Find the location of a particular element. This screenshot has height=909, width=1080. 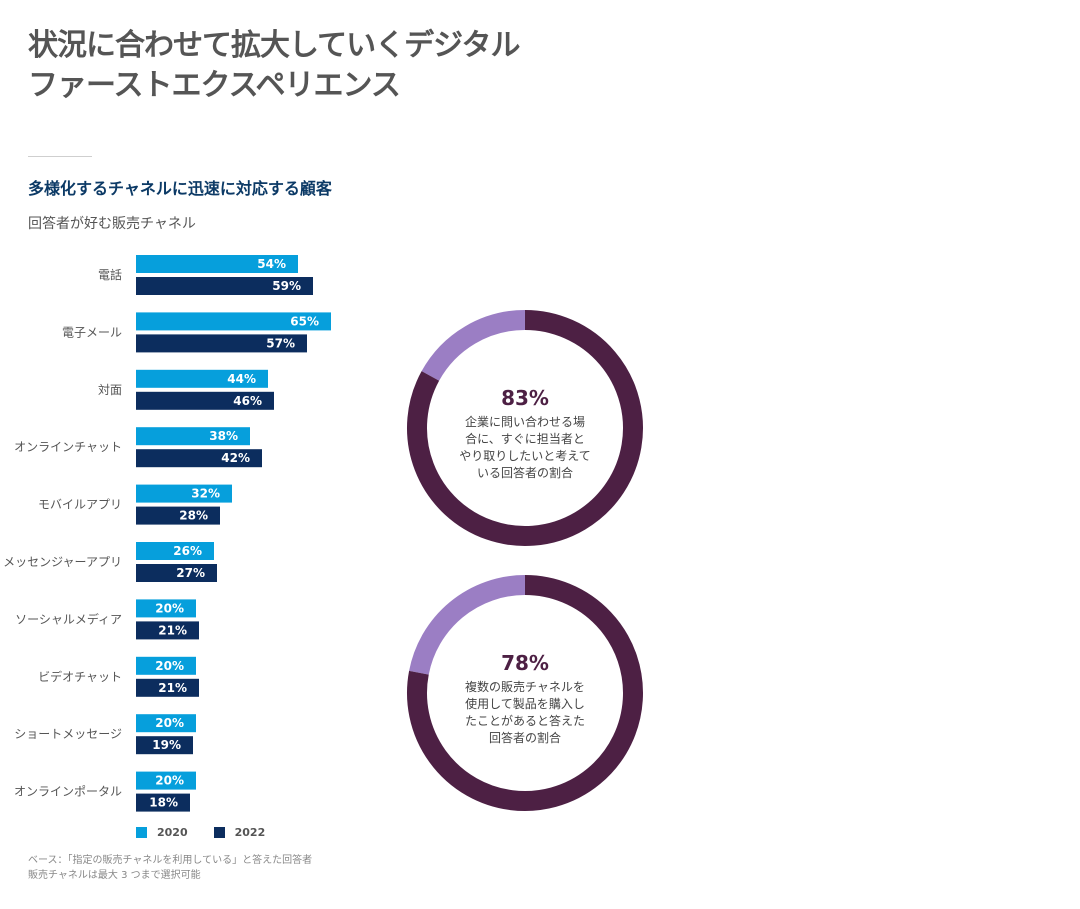

legend-label-2020: 2020 is located at coordinates (172, 832).